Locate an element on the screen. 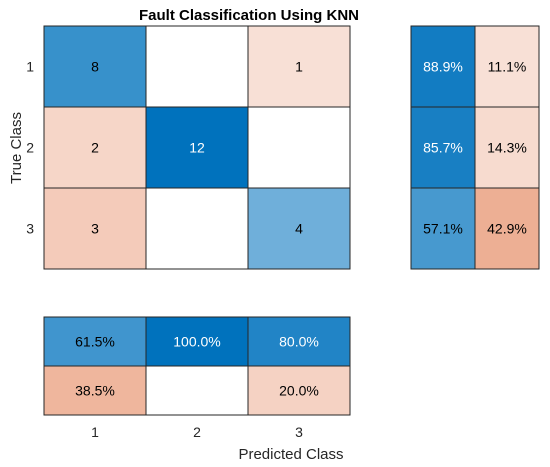 Image resolution: width=550 pixels, height=467 pixels. matrix-cell-1-1-label: 8 is located at coordinates (95, 67).